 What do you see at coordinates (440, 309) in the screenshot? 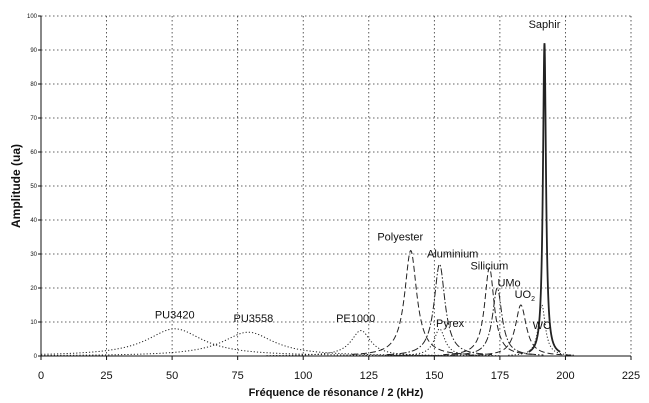
I see `series-line-aluminium` at bounding box center [440, 309].